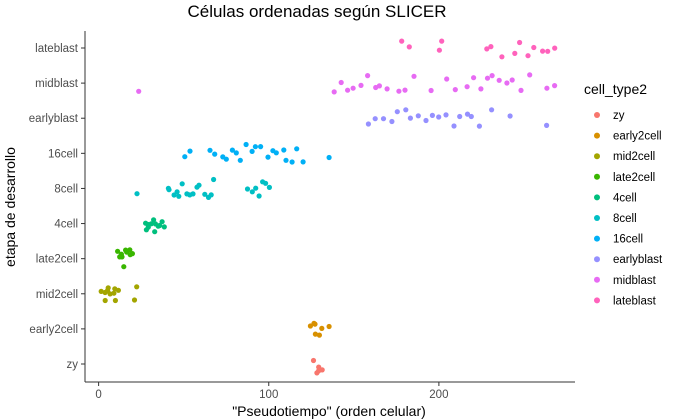 The width and height of the screenshot is (691, 420). I want to click on legend-label: midblast, so click(635, 281).